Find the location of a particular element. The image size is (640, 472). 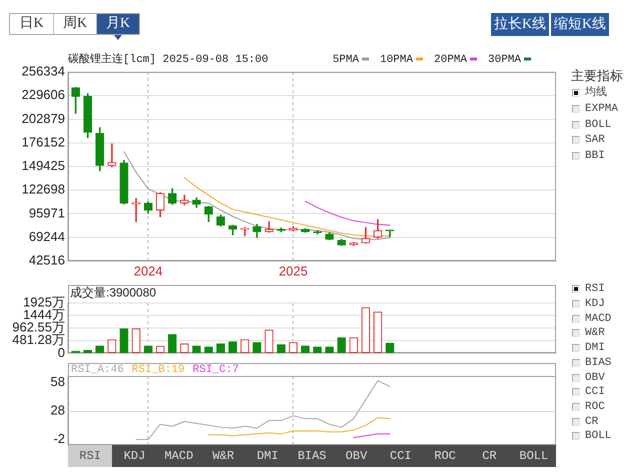

y-tick-label: 202879 is located at coordinates (43, 118).